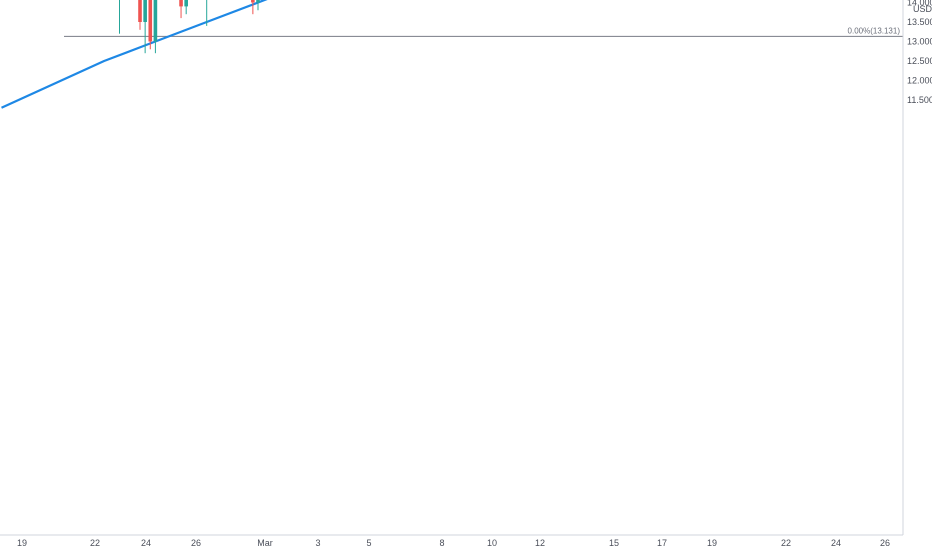 The image size is (932, 550). What do you see at coordinates (441, 543) in the screenshot?
I see `time-tick-label: 8` at bounding box center [441, 543].